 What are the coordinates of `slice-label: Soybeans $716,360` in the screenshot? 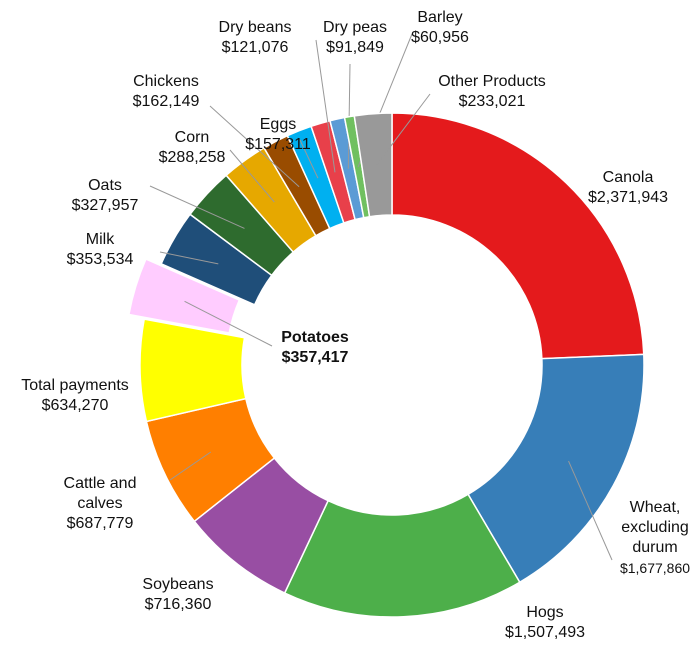 It's located at (177, 595).